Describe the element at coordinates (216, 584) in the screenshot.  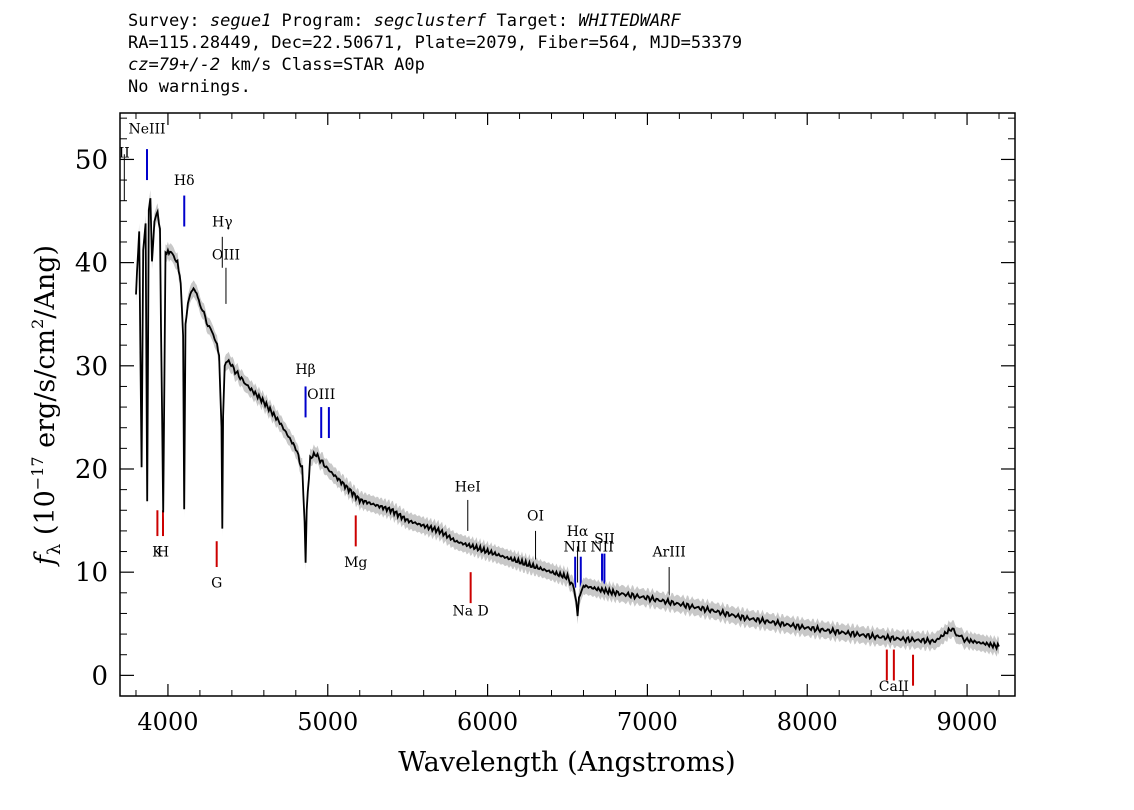
I see `annotation-label: G` at that location.